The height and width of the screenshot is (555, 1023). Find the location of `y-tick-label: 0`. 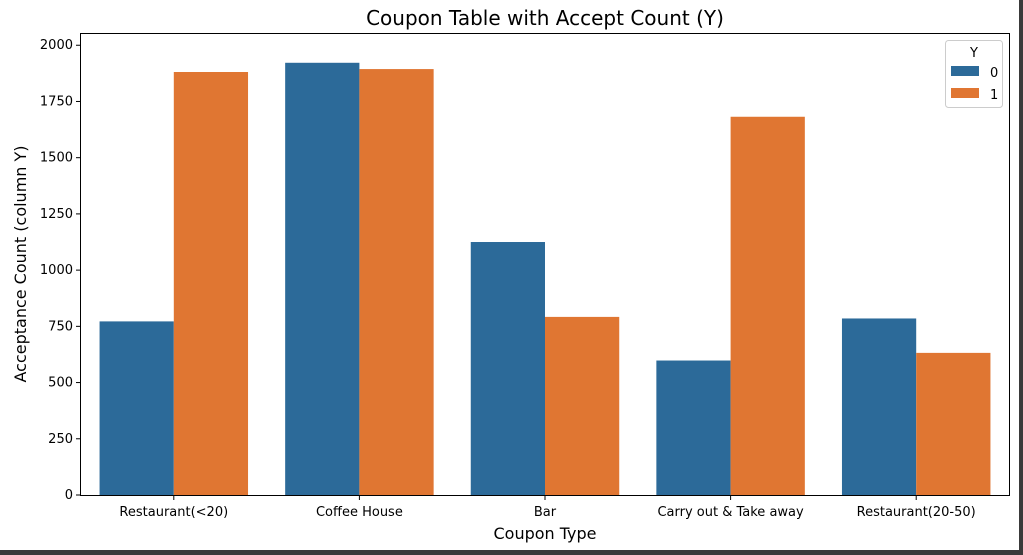

y-tick-label: 0 is located at coordinates (69, 495).